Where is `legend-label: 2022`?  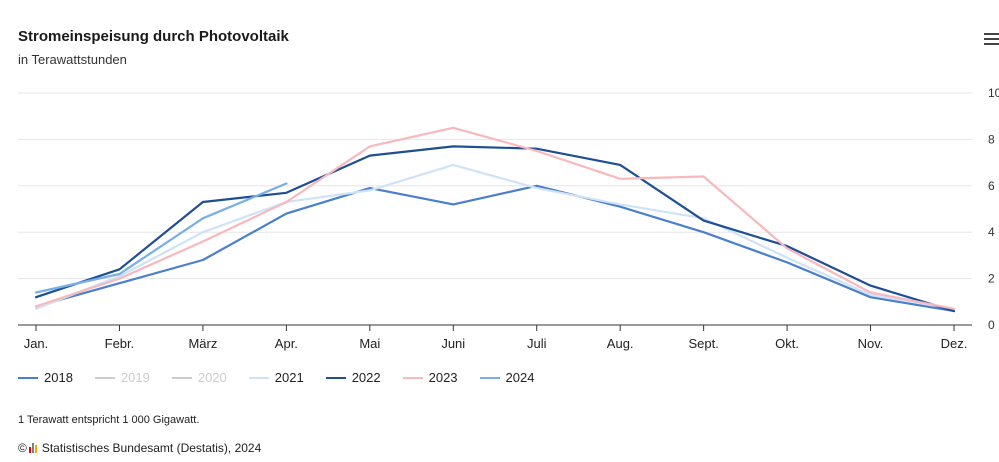
legend-label: 2022 is located at coordinates (366, 377).